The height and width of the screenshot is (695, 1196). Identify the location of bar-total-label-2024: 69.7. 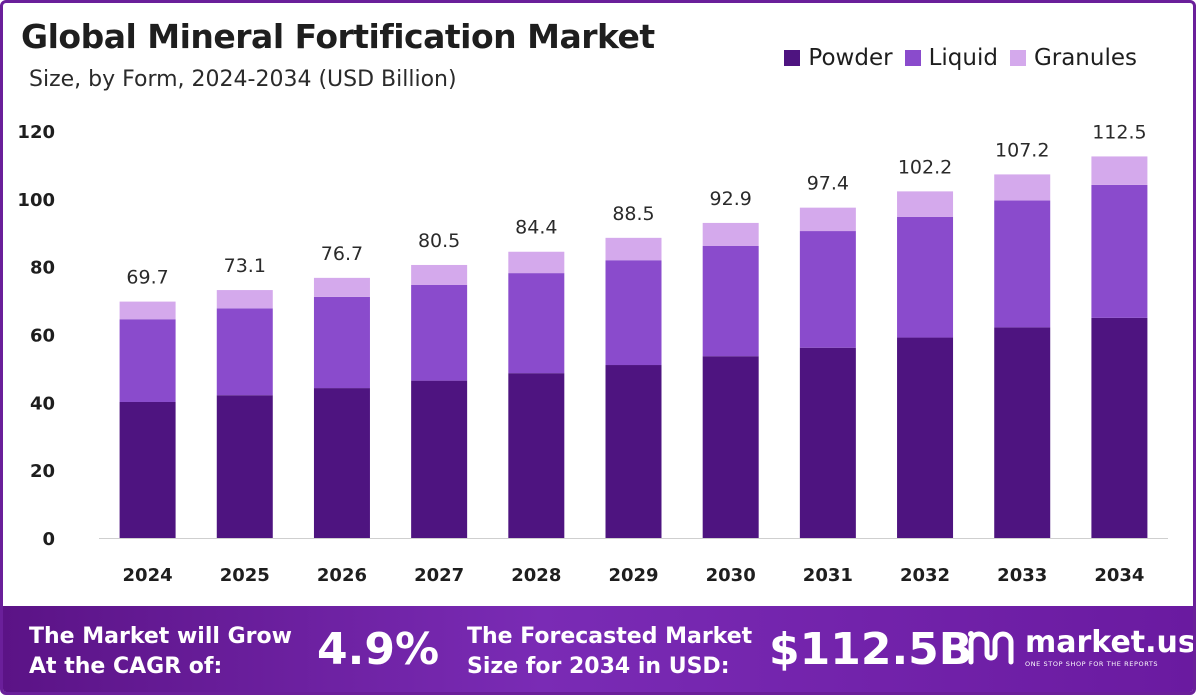
(147, 278).